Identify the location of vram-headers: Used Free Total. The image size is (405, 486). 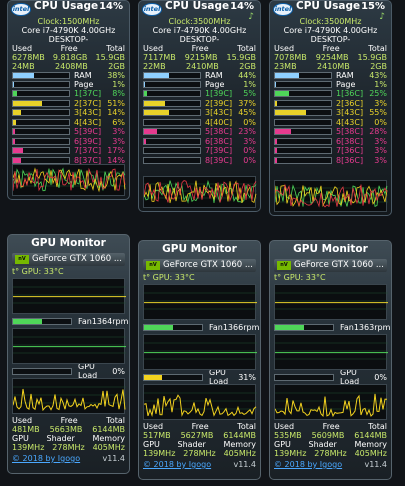
(199, 426).